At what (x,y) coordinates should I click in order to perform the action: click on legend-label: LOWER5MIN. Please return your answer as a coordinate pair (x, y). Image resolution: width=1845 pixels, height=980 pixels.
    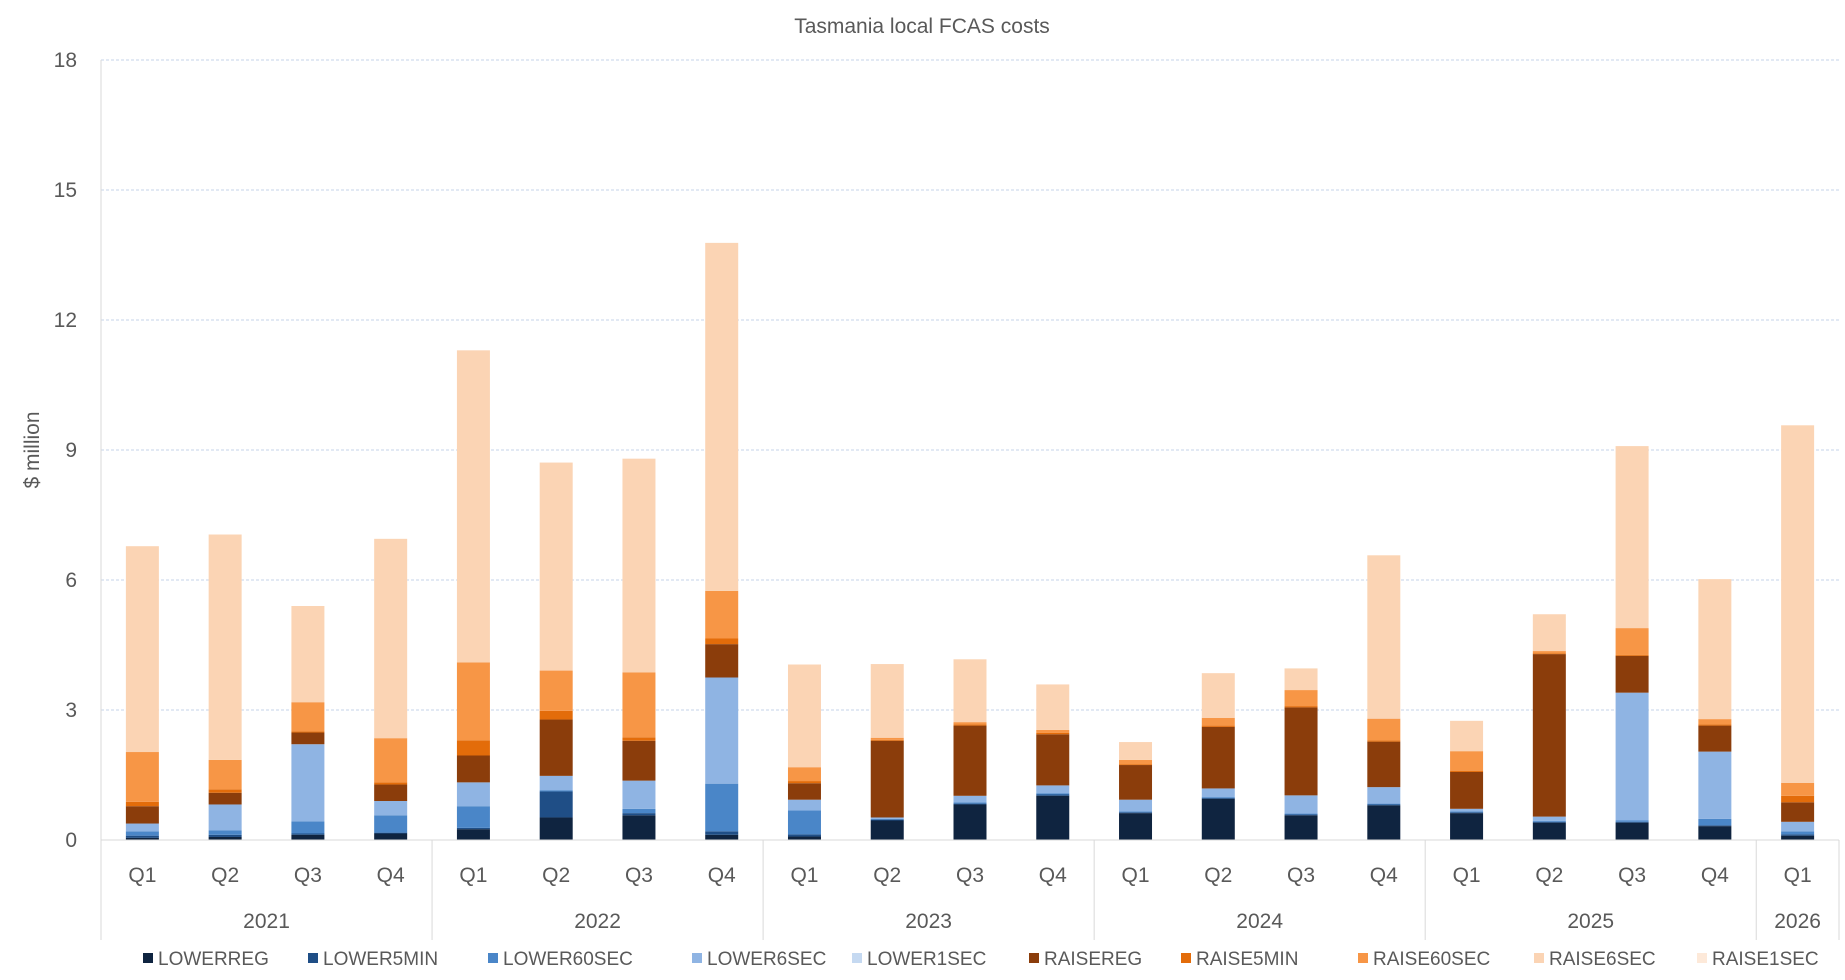
    Looking at the image, I should click on (380, 959).